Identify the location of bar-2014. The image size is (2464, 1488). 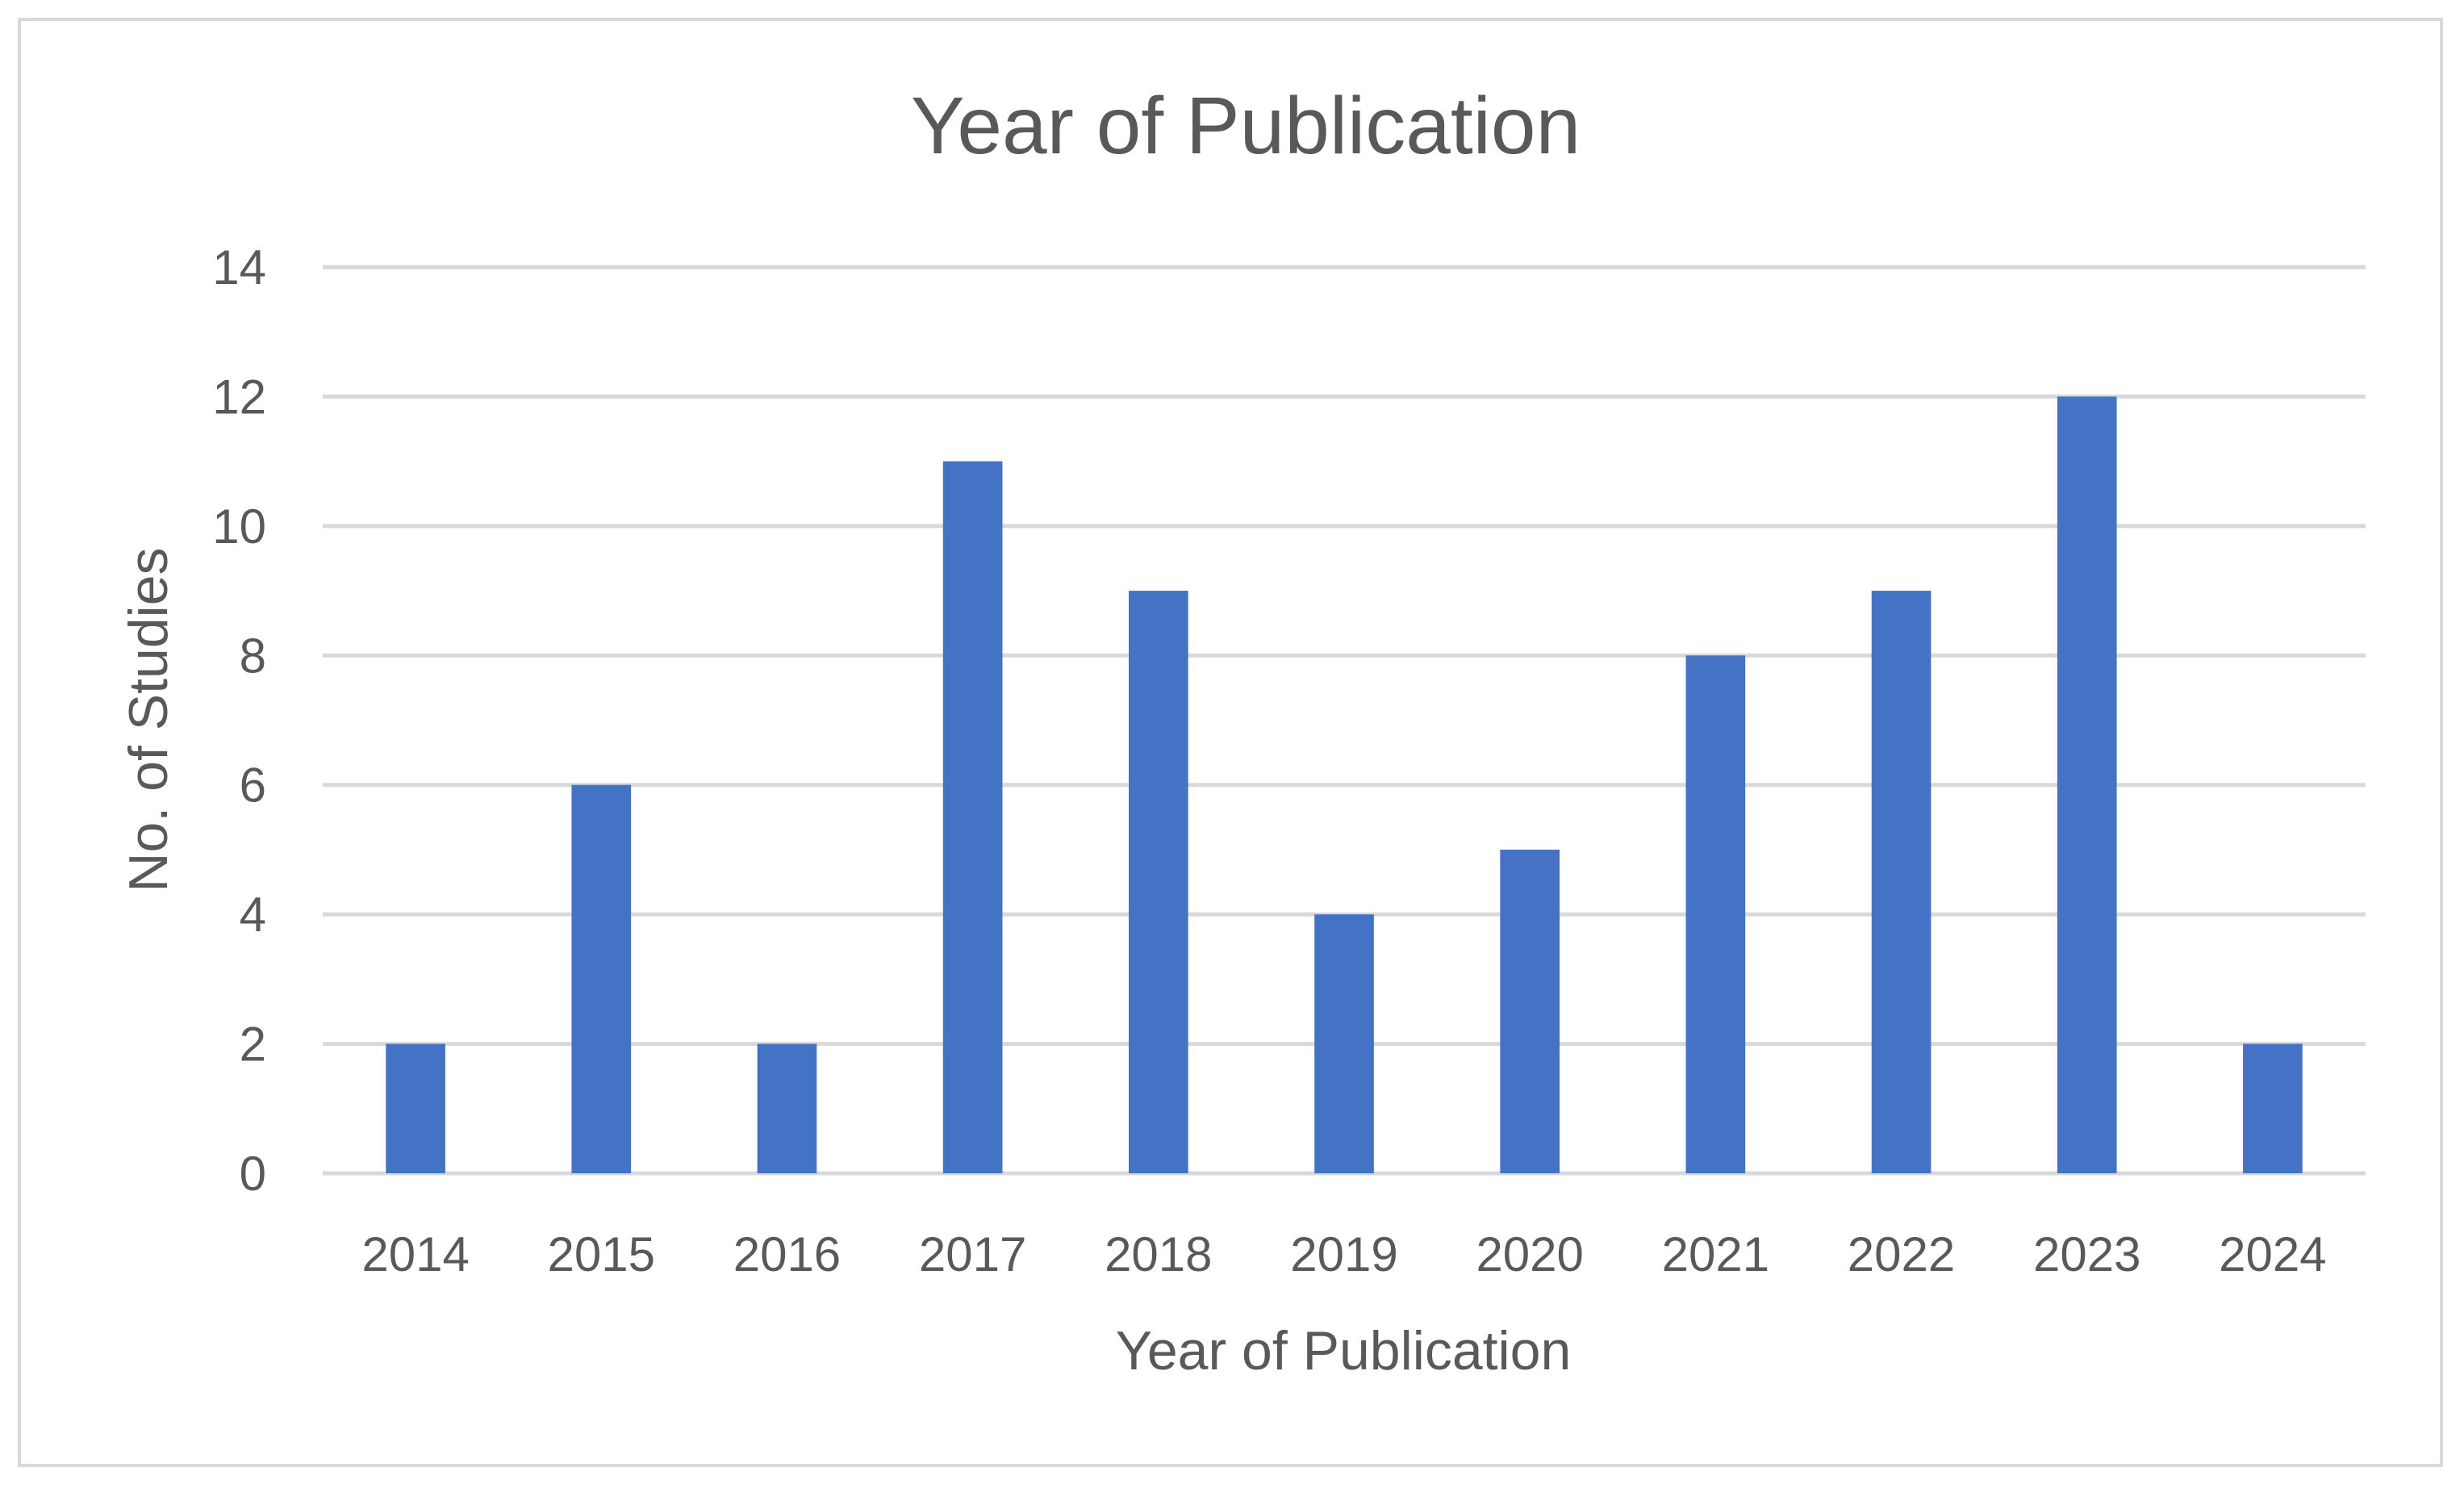
(416, 1108).